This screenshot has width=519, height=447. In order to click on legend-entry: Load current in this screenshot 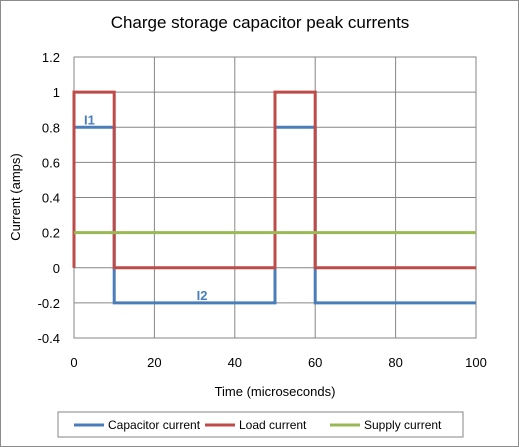, I will do `click(273, 425)`.